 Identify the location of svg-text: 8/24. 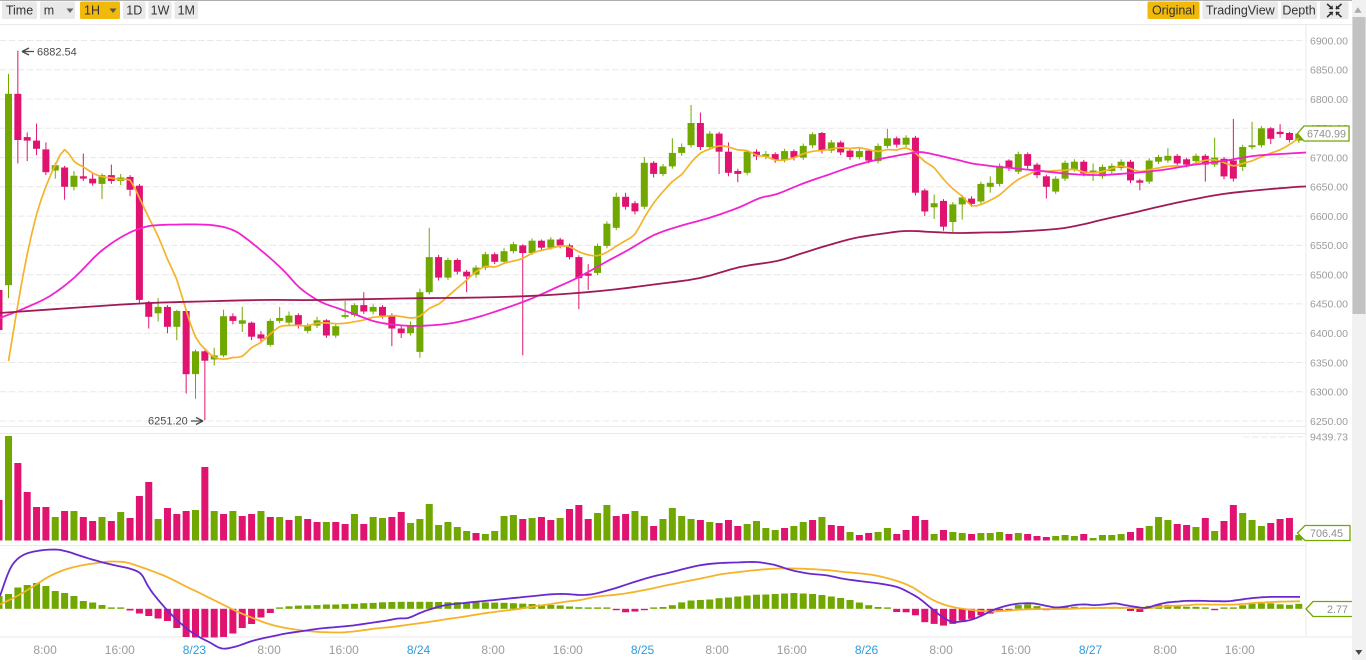
(419, 650).